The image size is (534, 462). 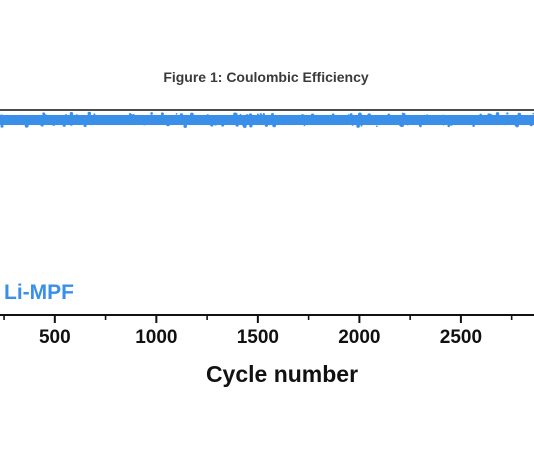 I want to click on series-0-line, so click(x=267, y=120).